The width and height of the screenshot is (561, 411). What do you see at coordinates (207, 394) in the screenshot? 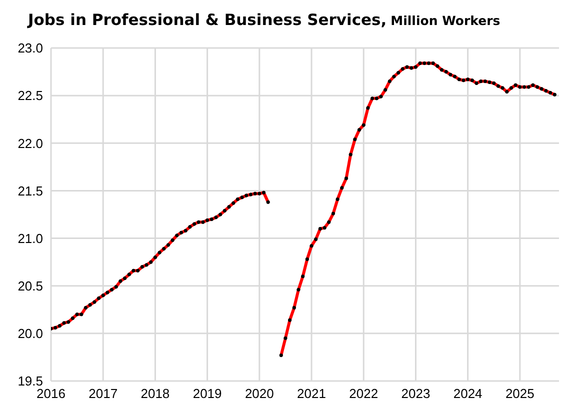
I see `x-tick-label: 2019` at bounding box center [207, 394].